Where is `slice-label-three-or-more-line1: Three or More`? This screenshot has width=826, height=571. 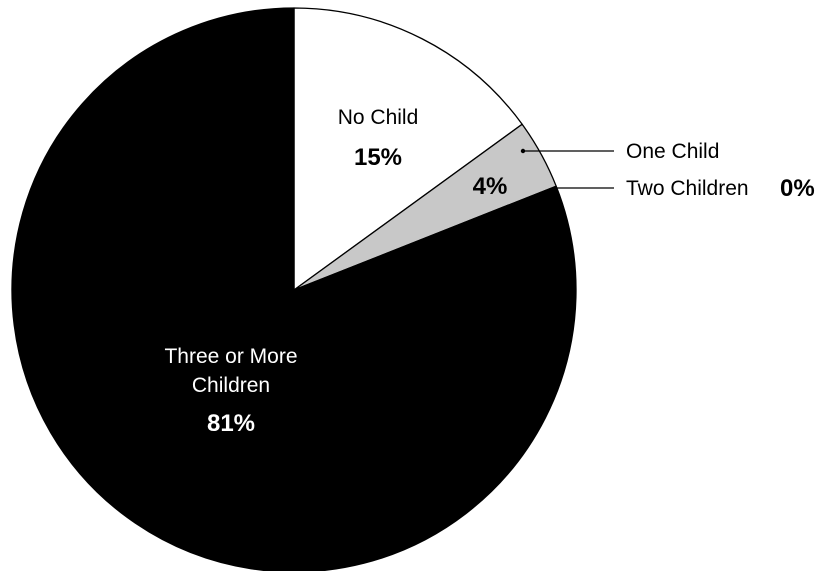
slice-label-three-or-more-line1: Three or More is located at coordinates (230, 356).